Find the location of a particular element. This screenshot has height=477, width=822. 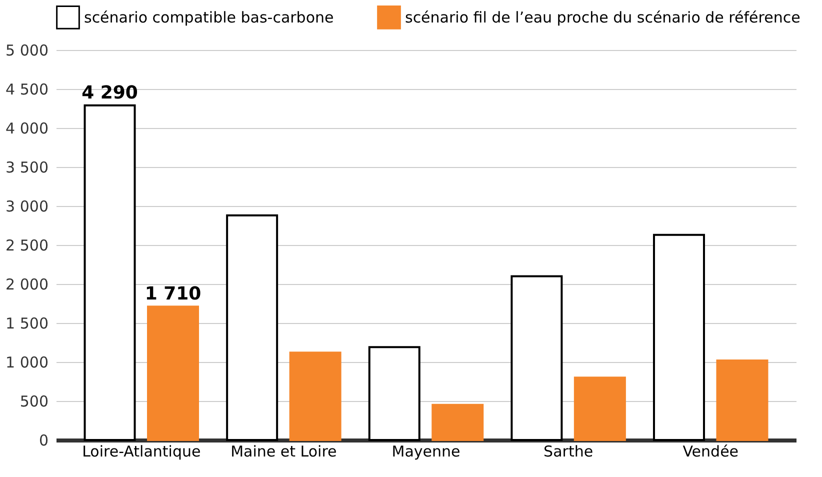

y-tick-label: 1 500 is located at coordinates (27, 323).